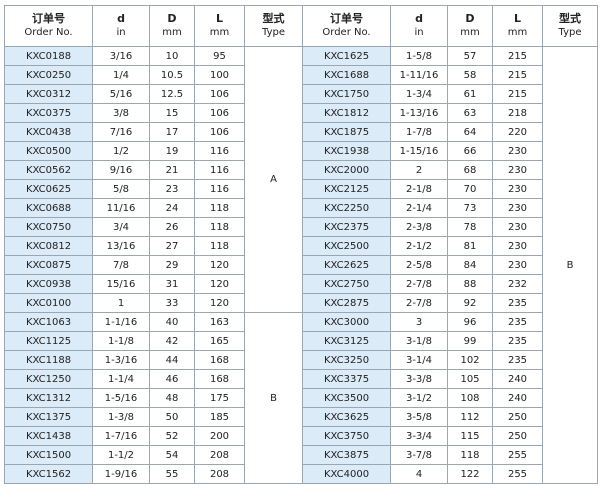 This screenshot has width=600, height=500. I want to click on d-in: 2-1/8, so click(419, 189).